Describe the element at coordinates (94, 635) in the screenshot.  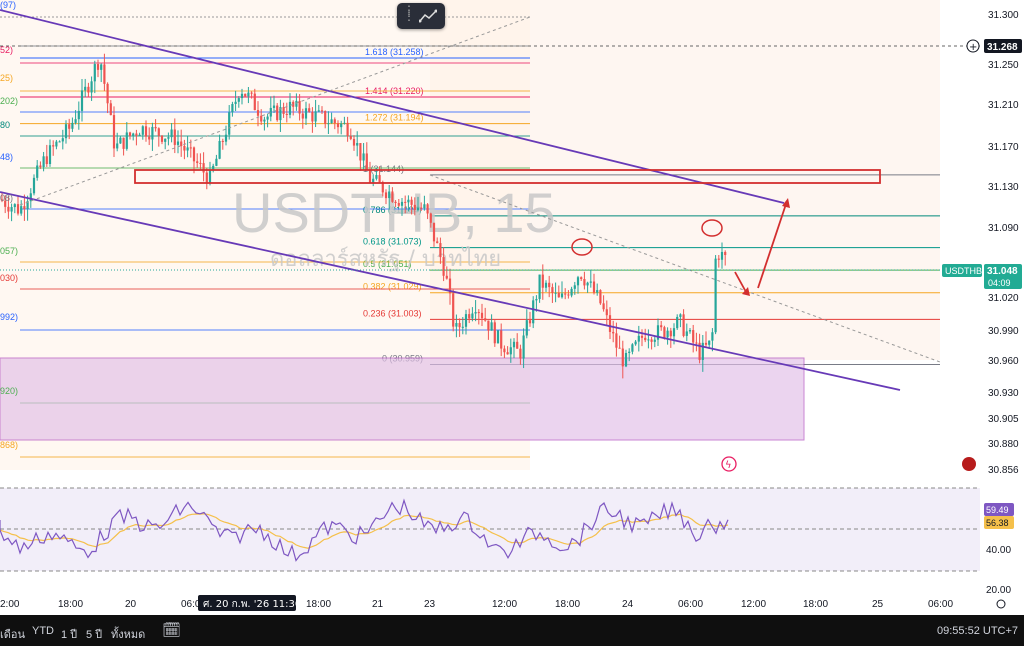
I see `range-5y: 5 ปี` at that location.